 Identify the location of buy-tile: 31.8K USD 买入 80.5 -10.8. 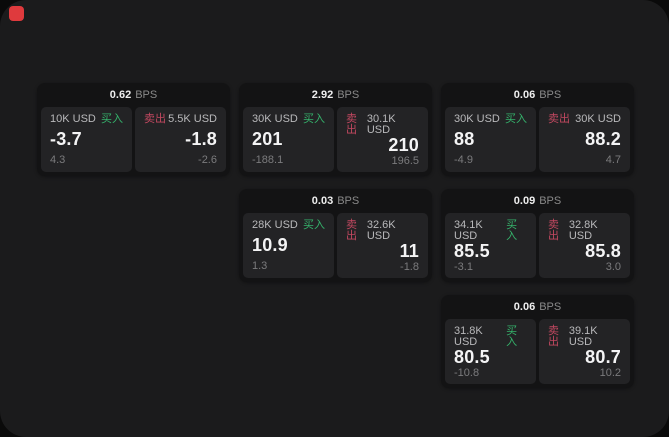
(490, 351).